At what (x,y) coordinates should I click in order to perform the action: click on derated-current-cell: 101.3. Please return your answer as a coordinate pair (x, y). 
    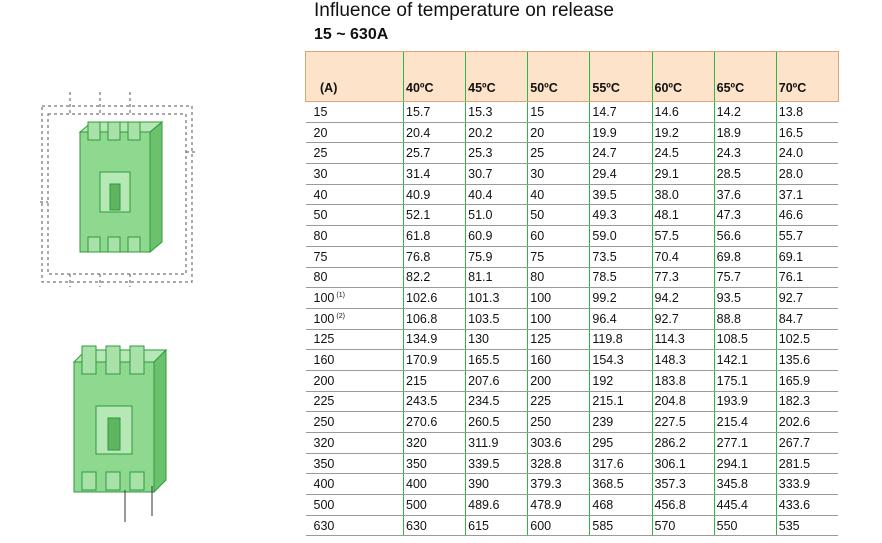
    Looking at the image, I should click on (496, 298).